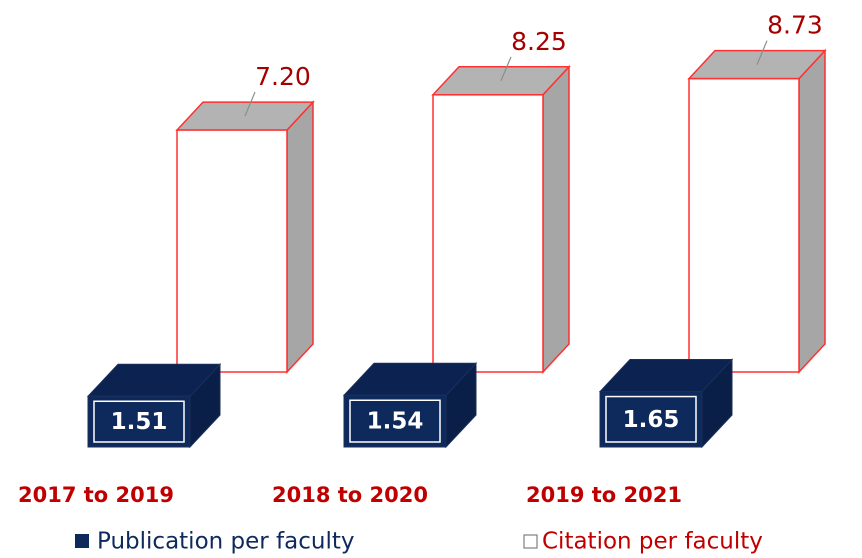 The image size is (862, 558). Describe the element at coordinates (225, 542) in the screenshot. I see `legend-label: Publication per faculty` at that location.